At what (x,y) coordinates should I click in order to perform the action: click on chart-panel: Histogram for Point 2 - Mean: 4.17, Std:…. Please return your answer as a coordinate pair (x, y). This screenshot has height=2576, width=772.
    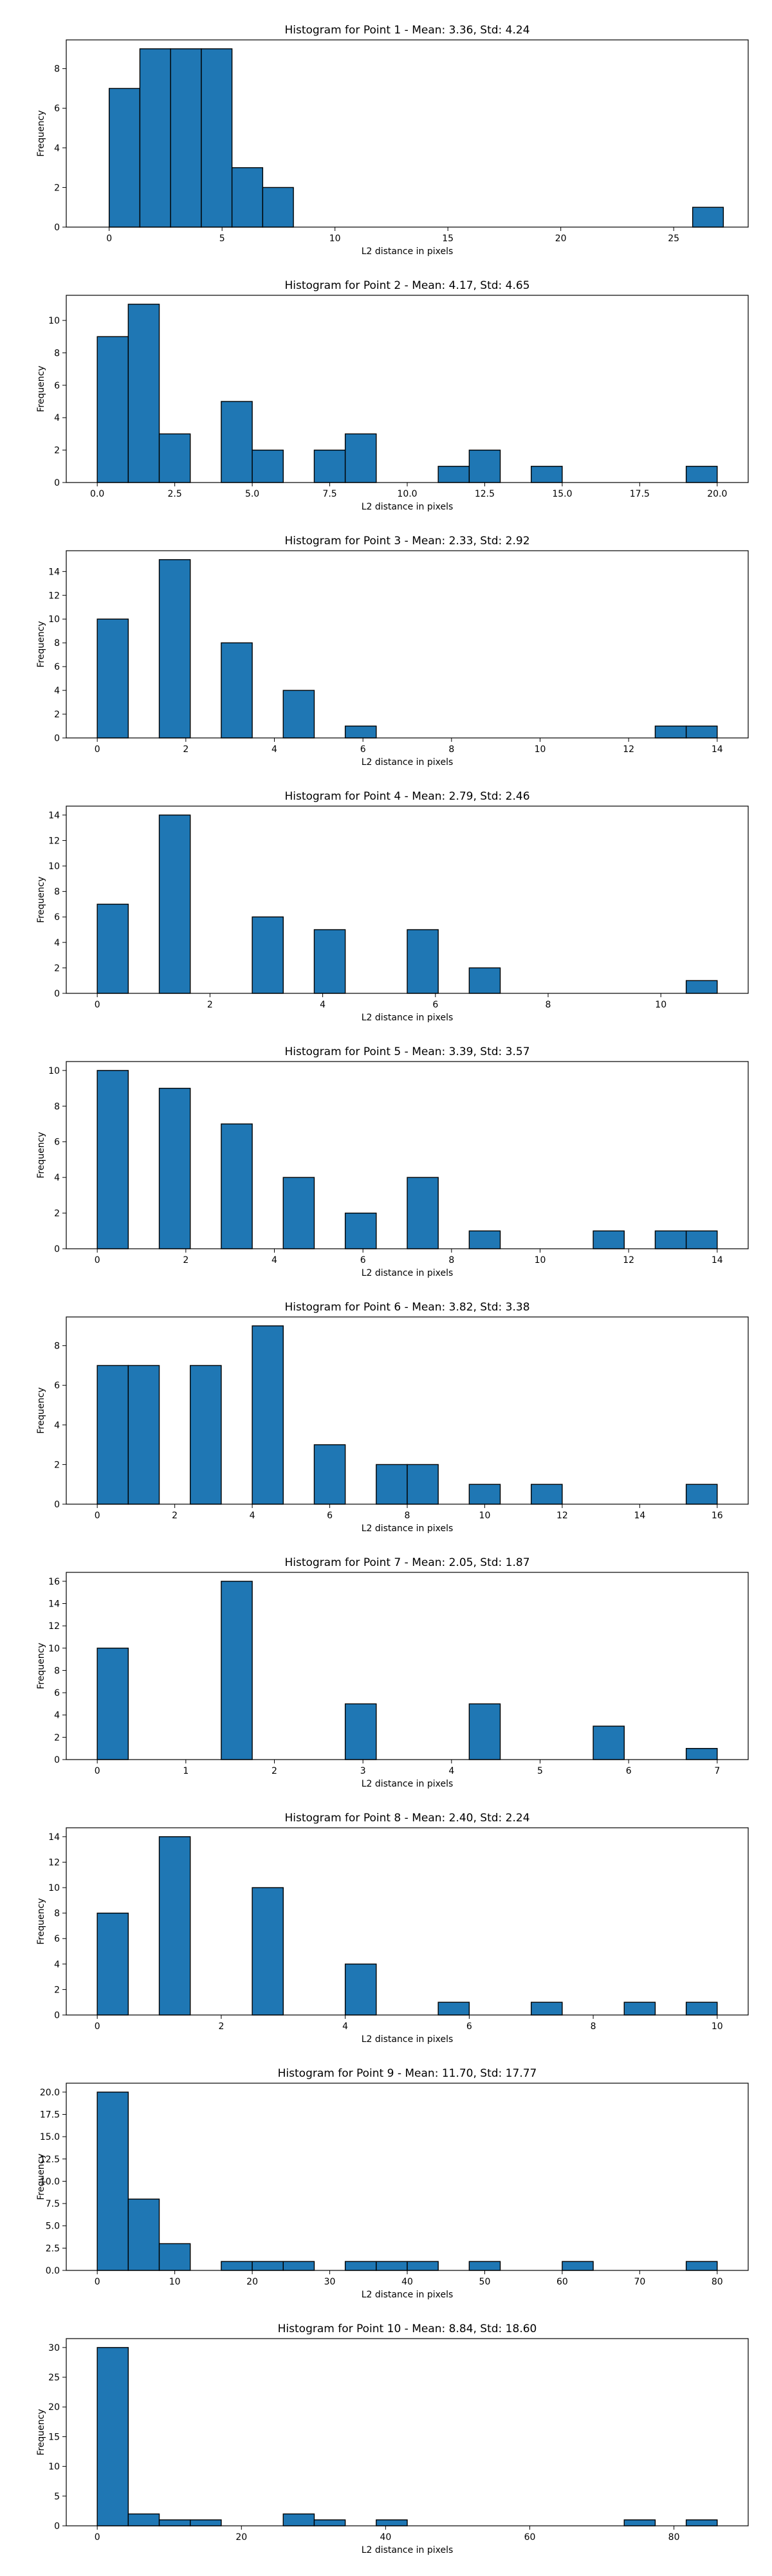
    Looking at the image, I should click on (392, 395).